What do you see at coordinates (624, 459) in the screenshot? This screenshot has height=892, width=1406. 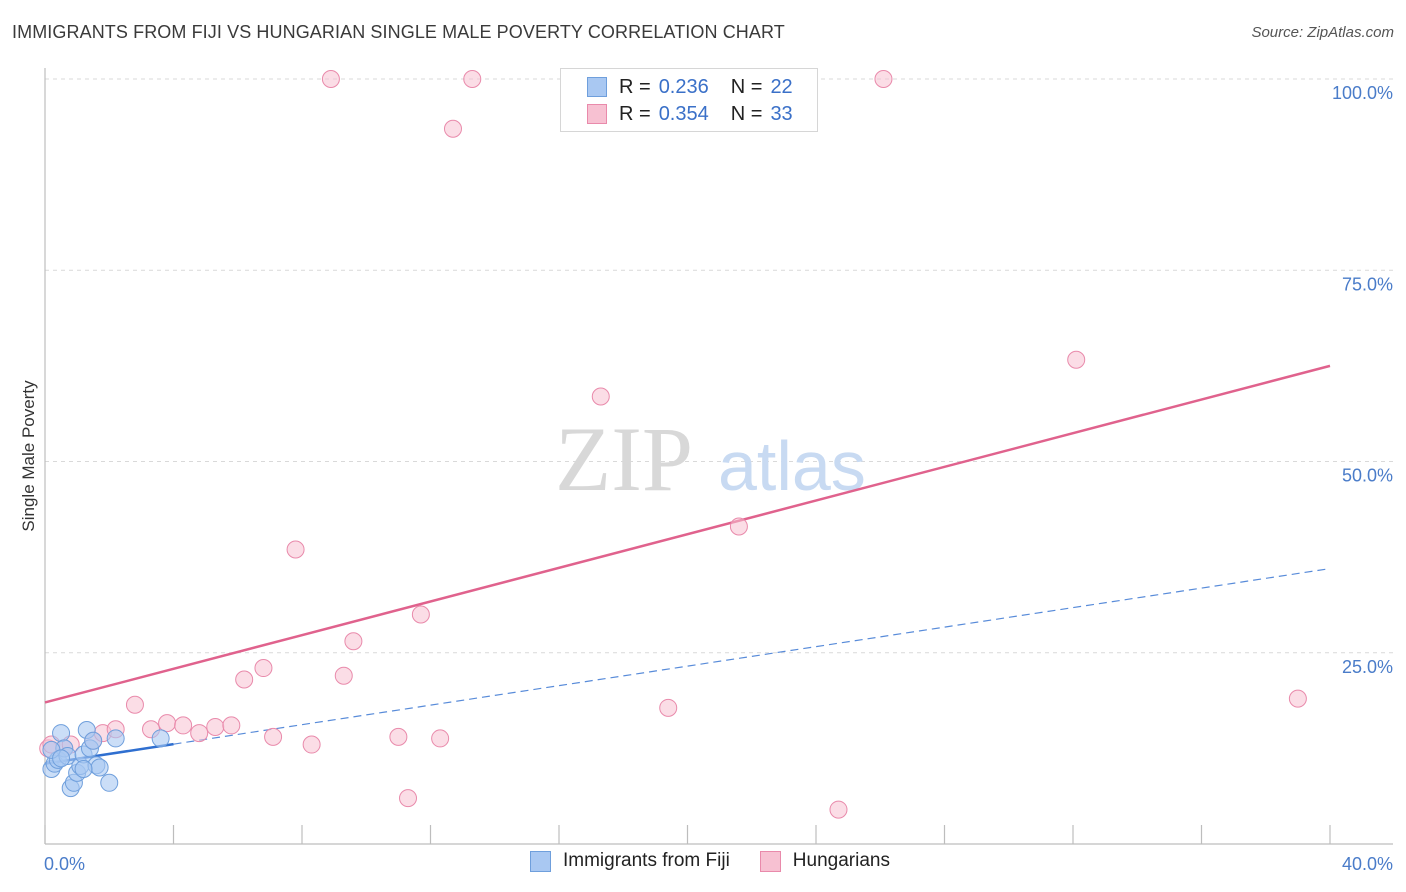 I see `watermark-zip: ZIP` at bounding box center [624, 459].